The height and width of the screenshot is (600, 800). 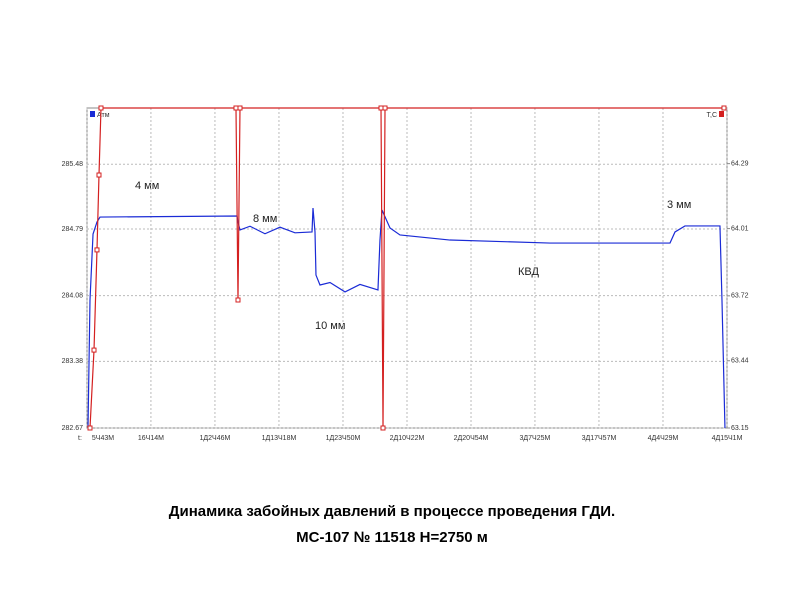 I want to click on x-tick-label: 4Д15Ч1М, so click(x=727, y=438).